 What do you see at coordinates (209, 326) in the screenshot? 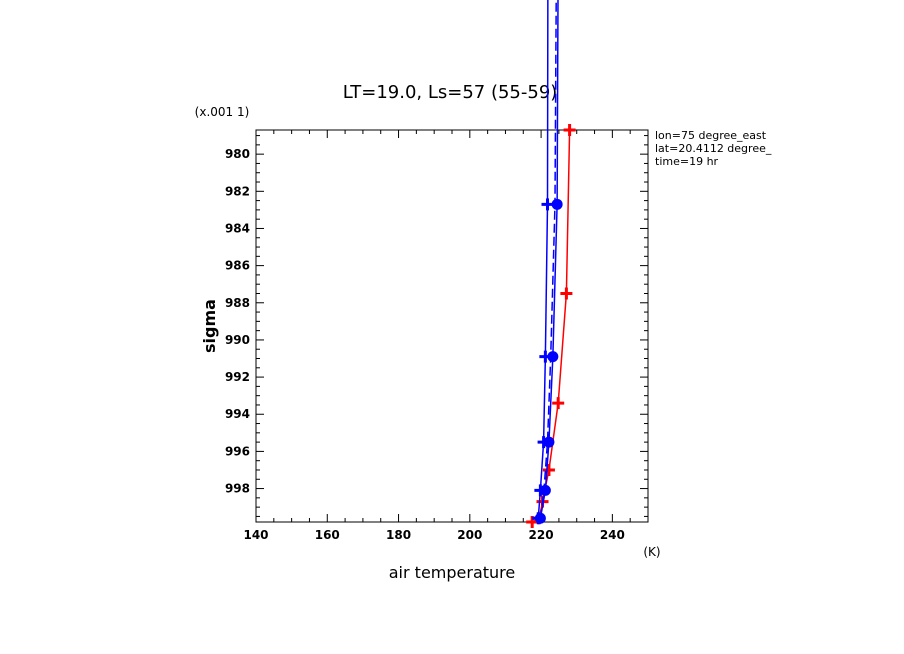
I see `y-axis-label: sigma` at bounding box center [209, 326].